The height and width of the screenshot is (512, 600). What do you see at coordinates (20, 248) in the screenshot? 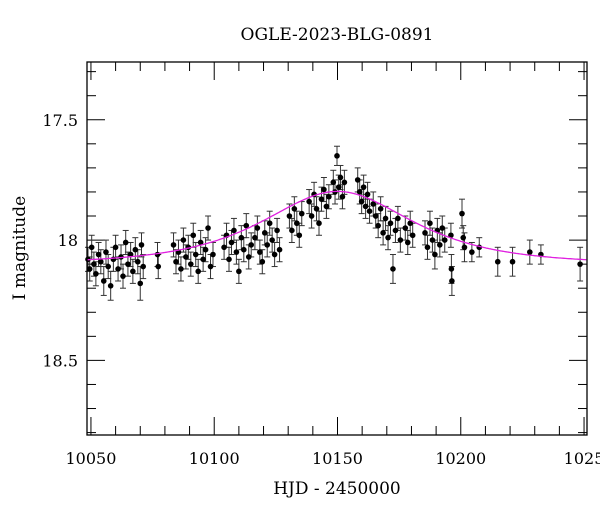
I see `y-axis-label: I magnitude` at bounding box center [20, 248].